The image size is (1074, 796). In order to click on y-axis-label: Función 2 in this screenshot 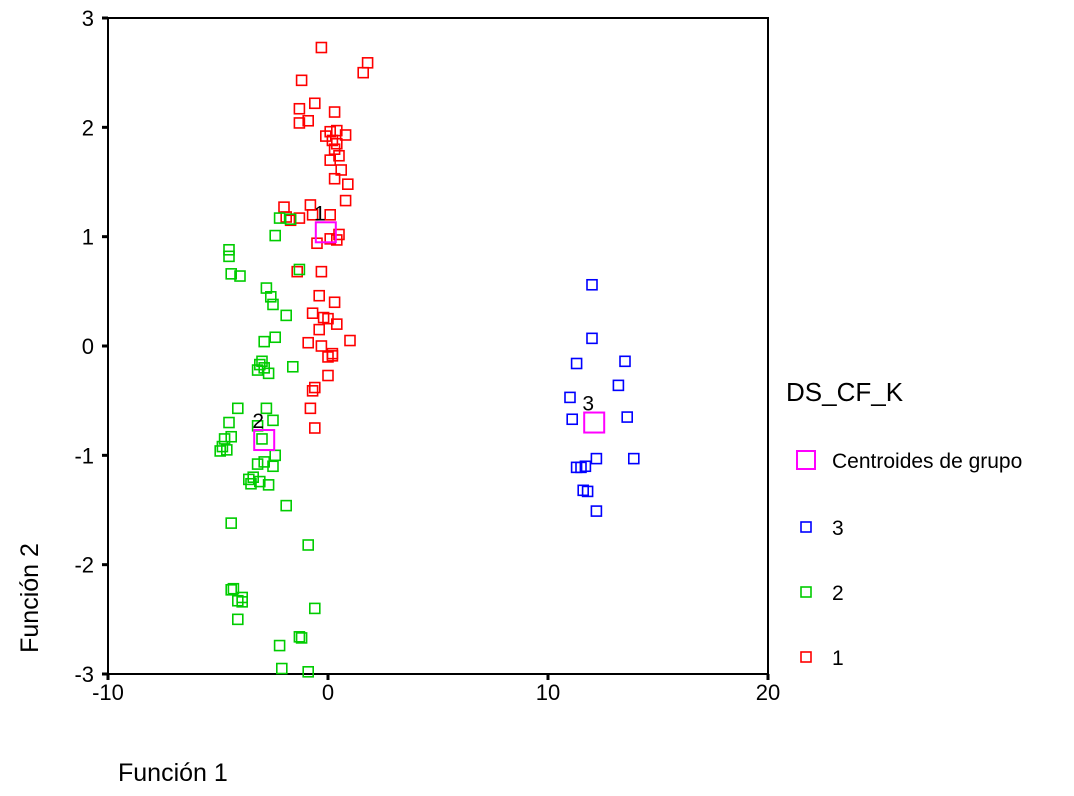, I will do `click(30, 598)`.